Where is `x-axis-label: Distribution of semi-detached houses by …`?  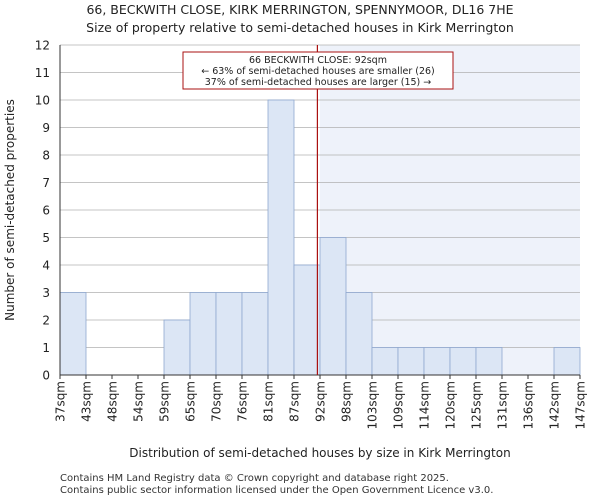 x-axis-label: Distribution of semi-detached houses by … is located at coordinates (319, 453).